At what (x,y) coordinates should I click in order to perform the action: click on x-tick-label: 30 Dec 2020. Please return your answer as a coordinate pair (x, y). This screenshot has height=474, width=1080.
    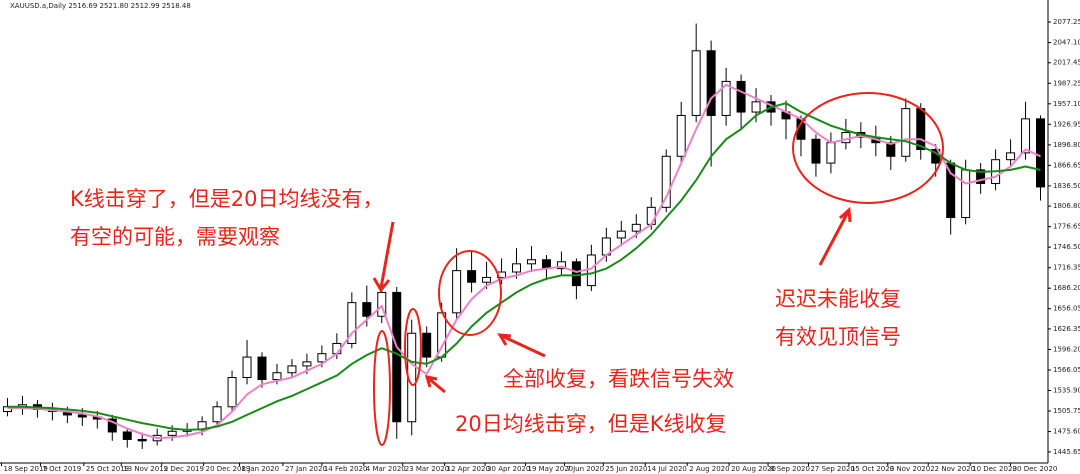
    Looking at the image, I should click on (1035, 469).